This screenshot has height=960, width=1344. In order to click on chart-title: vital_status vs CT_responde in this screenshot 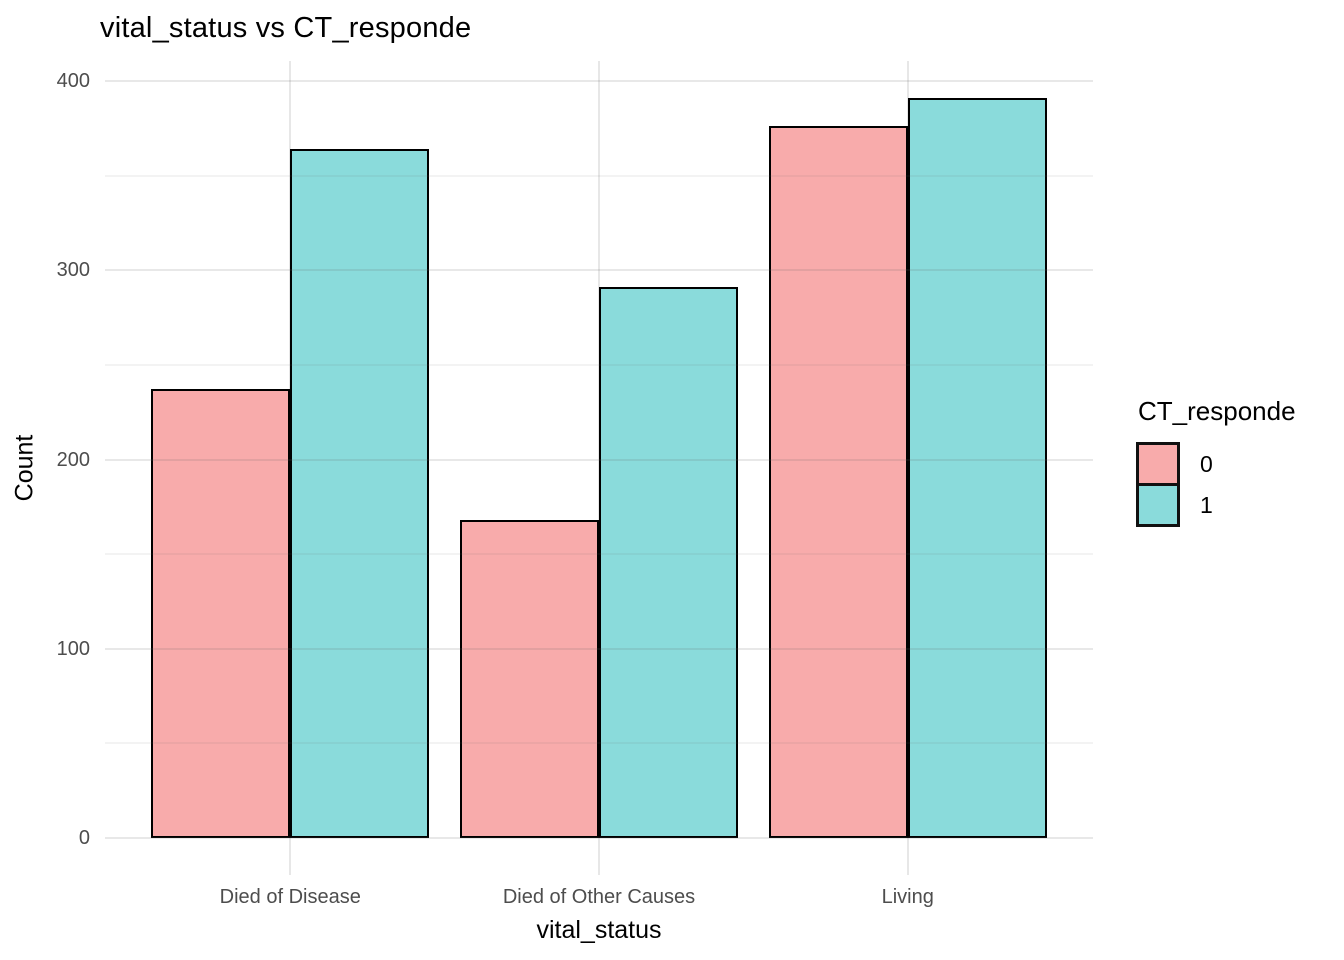, I will do `click(286, 28)`.